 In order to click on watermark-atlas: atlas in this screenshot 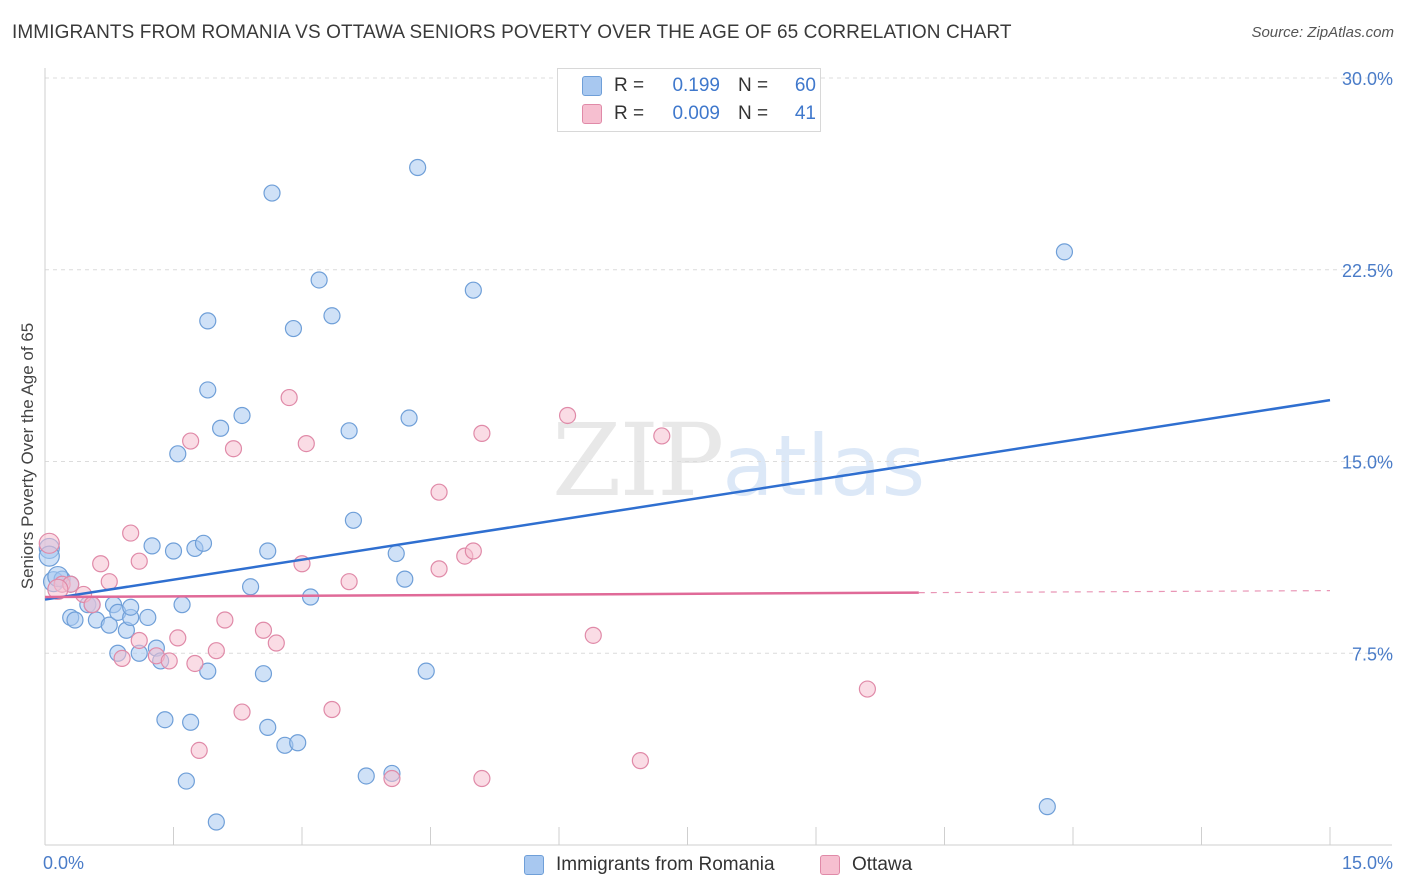, I will do `click(824, 466)`.